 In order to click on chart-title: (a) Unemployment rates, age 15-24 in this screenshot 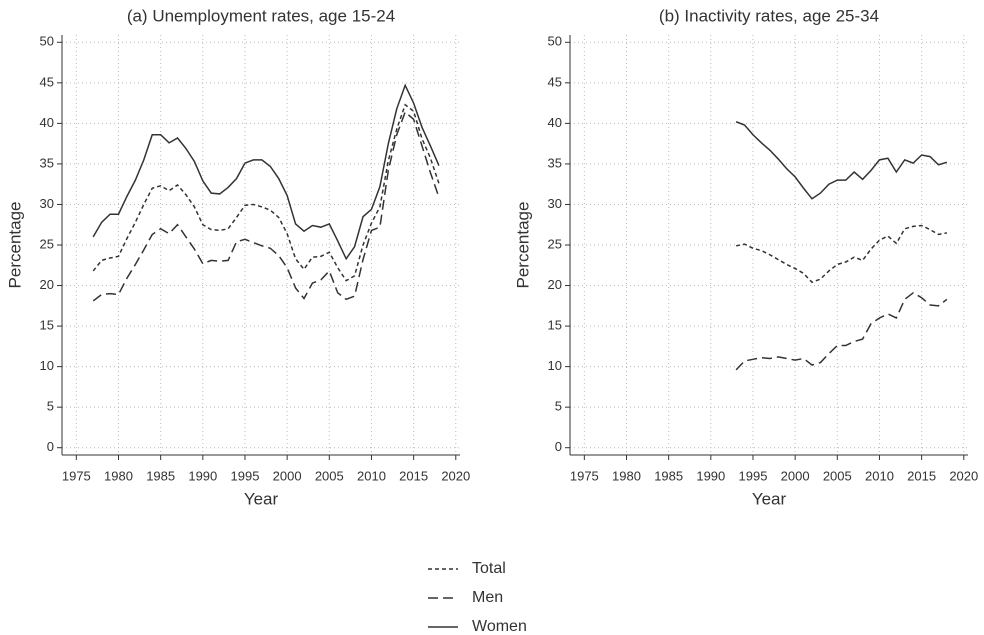, I will do `click(261, 15)`.